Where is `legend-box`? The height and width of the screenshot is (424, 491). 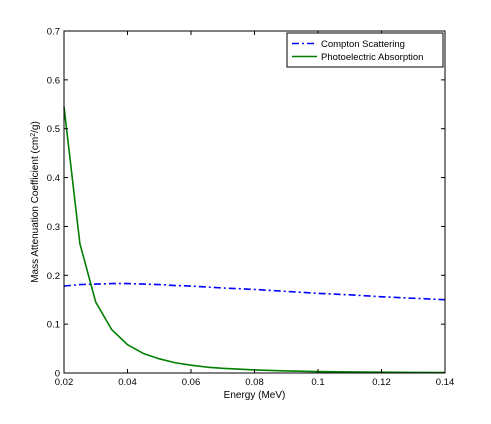
legend-box is located at coordinates (365, 50).